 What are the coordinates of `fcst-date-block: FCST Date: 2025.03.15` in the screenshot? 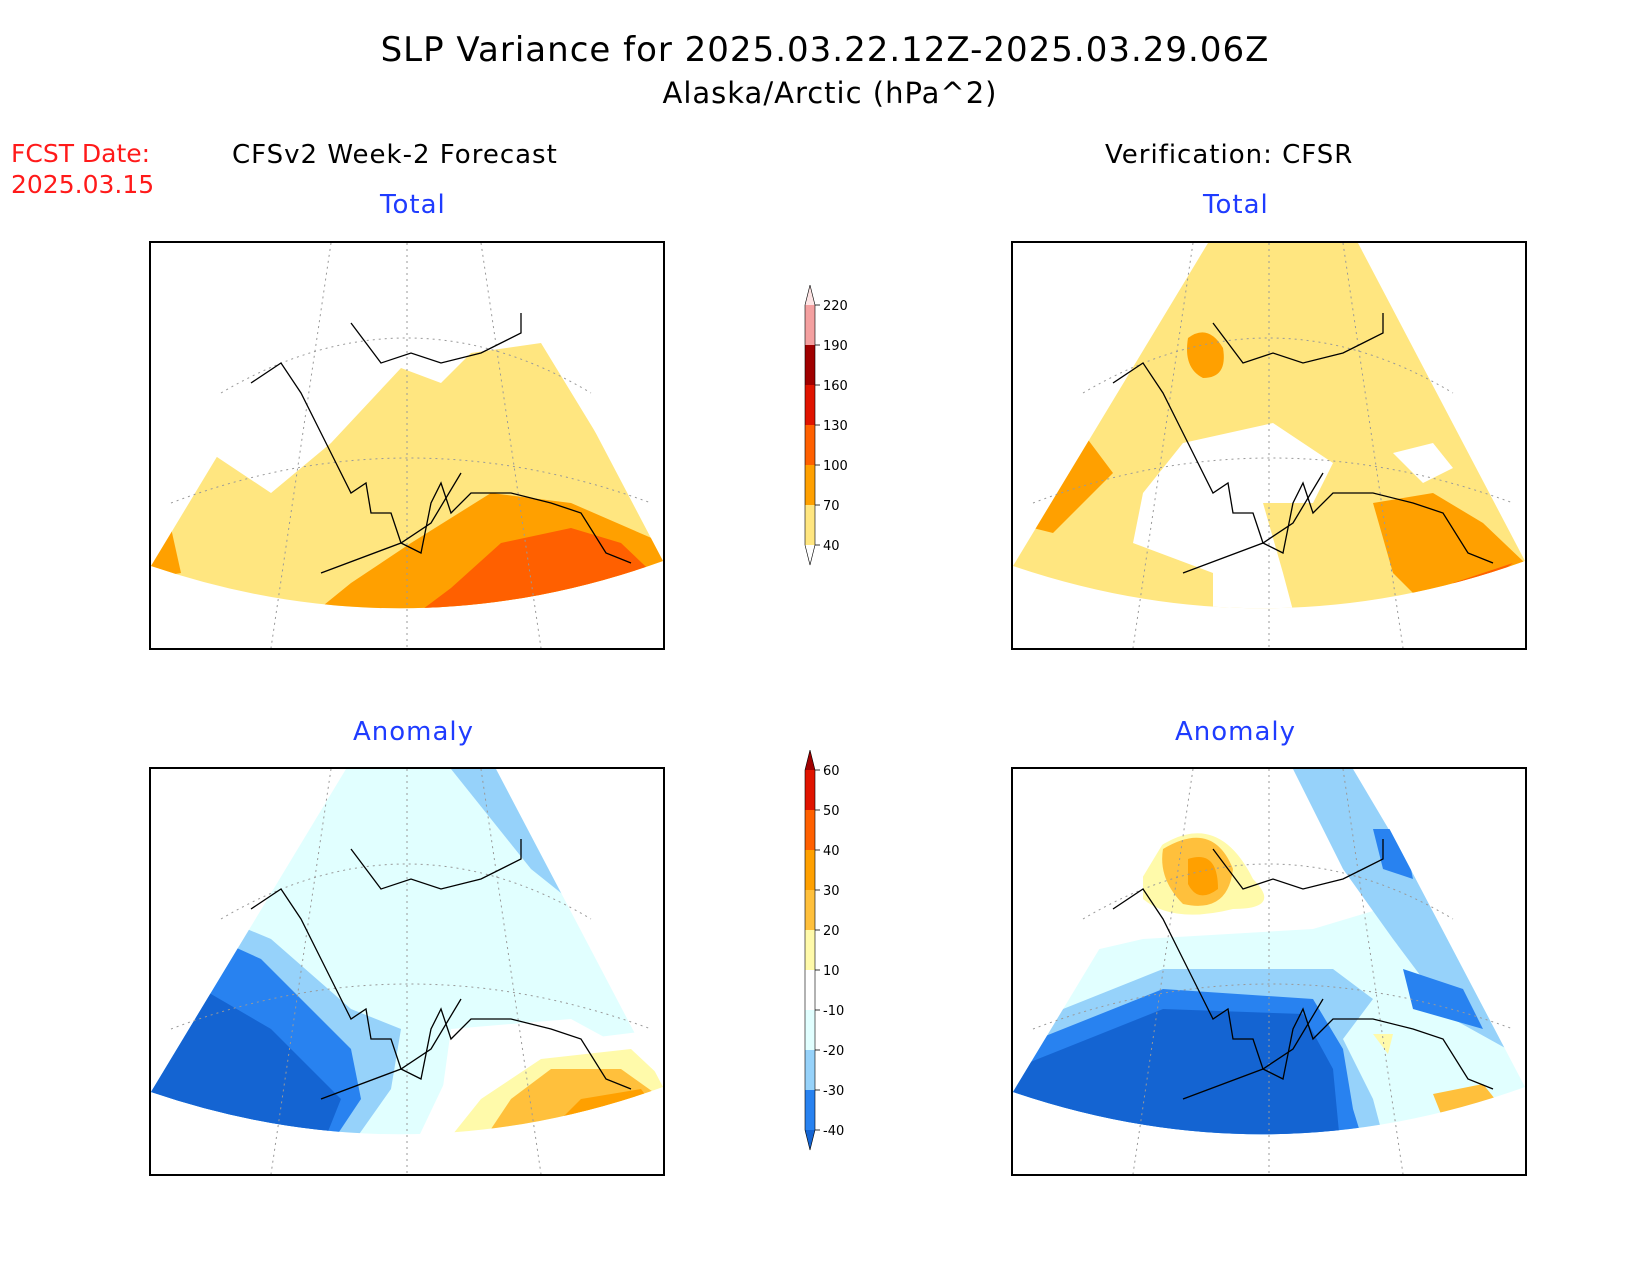 It's located at (82, 169).